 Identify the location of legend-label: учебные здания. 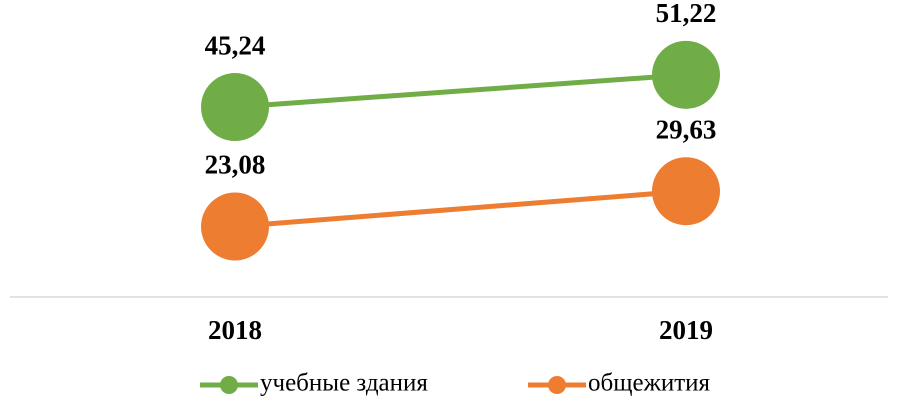
(344, 383).